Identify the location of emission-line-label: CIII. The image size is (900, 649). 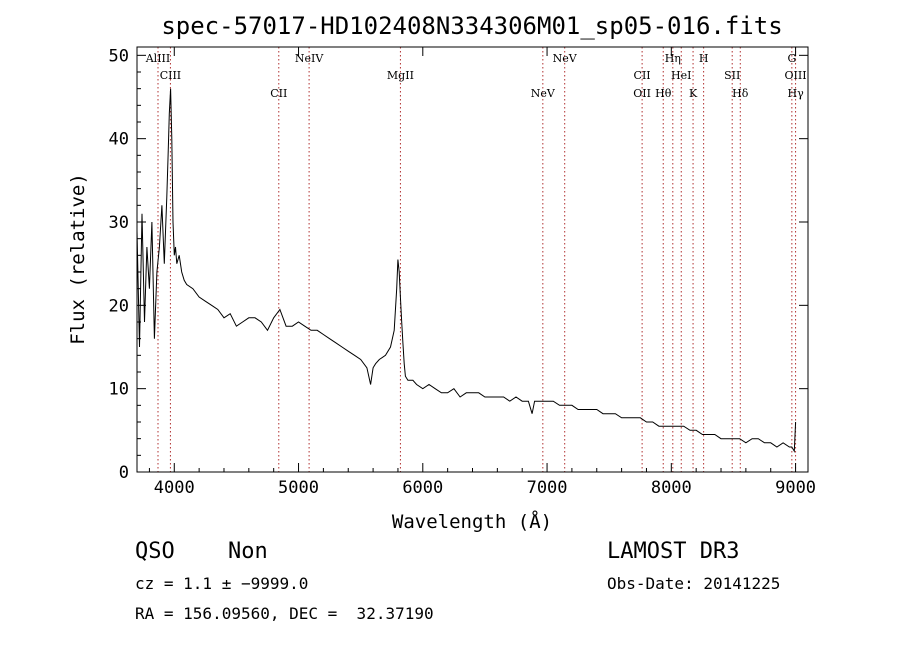
(170, 75).